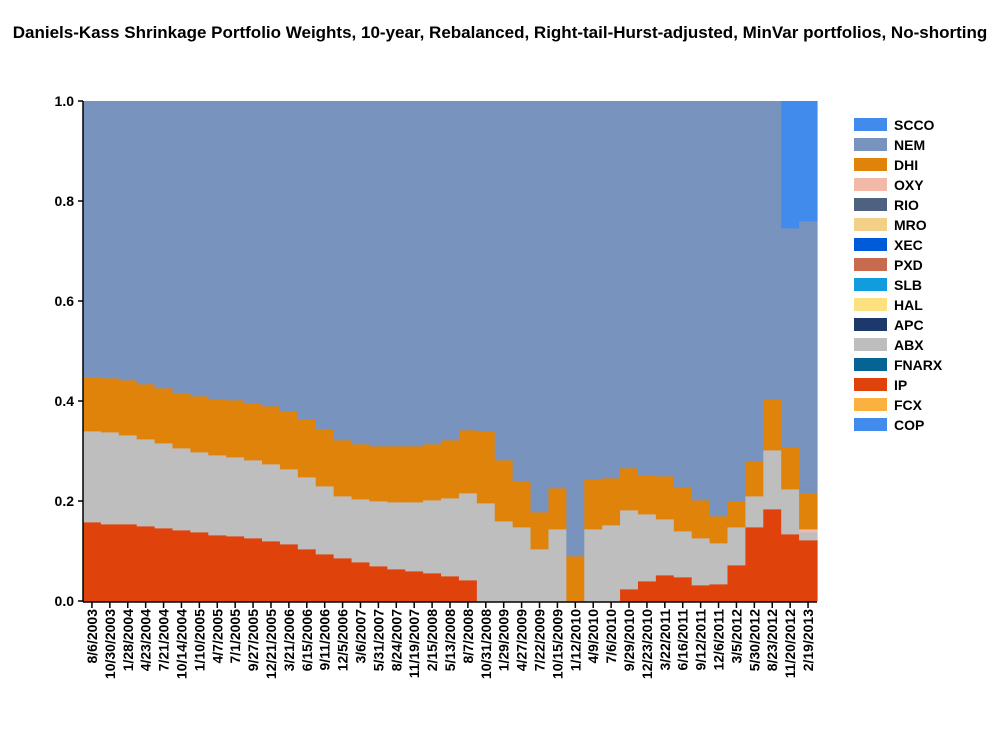 The width and height of the screenshot is (1000, 750). Describe the element at coordinates (906, 165) in the screenshot. I see `legend-label-dhi: DHI` at that location.